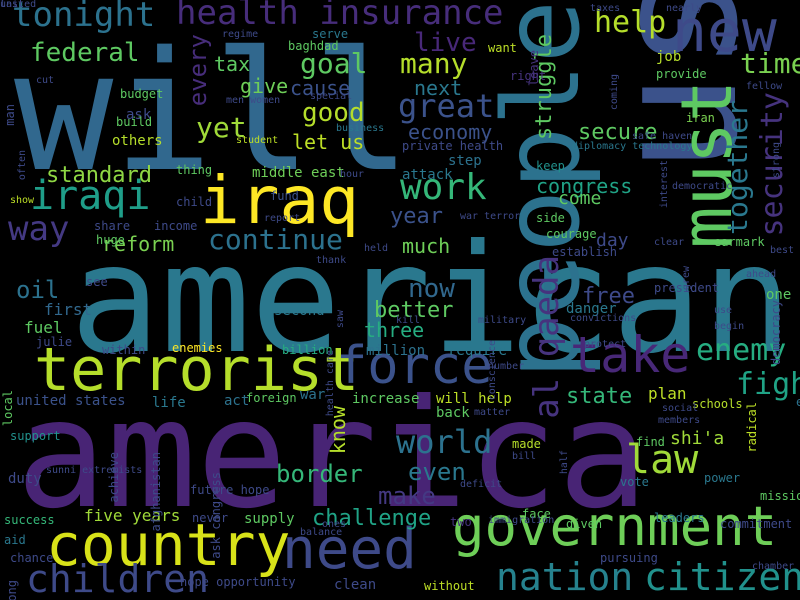  What do you see at coordinates (282, 218) in the screenshot?
I see `cloud-word-report: report` at bounding box center [282, 218].